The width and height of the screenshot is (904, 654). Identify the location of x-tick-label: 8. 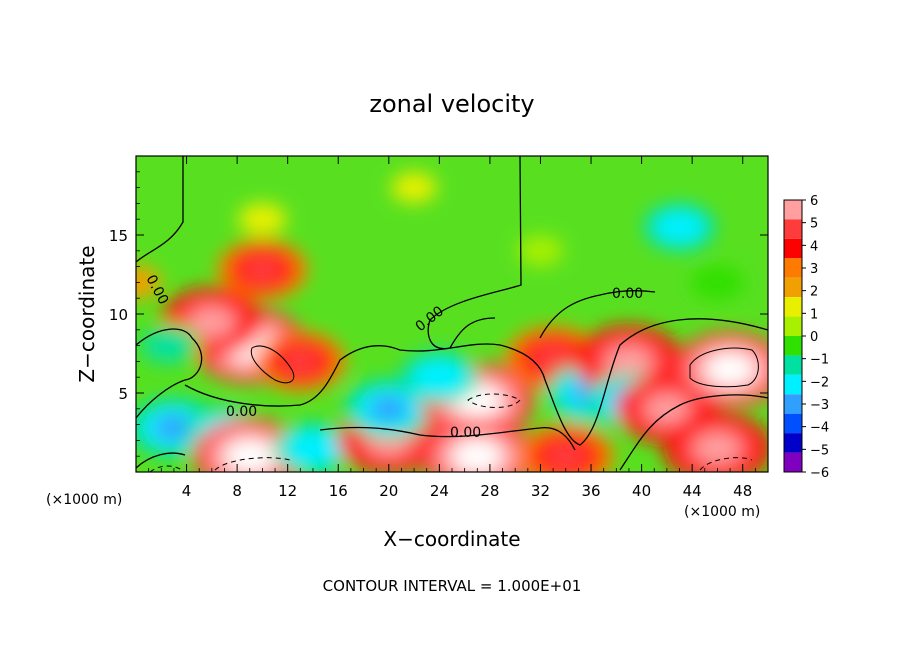
(237, 491).